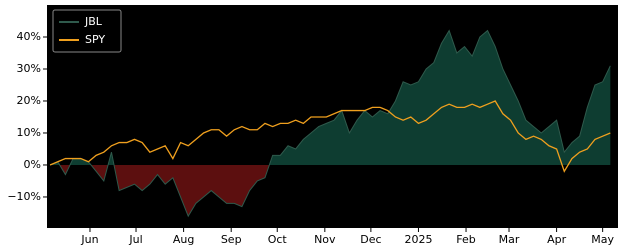 The image size is (625, 250). I want to click on x-tick-label: Feb, so click(465, 239).